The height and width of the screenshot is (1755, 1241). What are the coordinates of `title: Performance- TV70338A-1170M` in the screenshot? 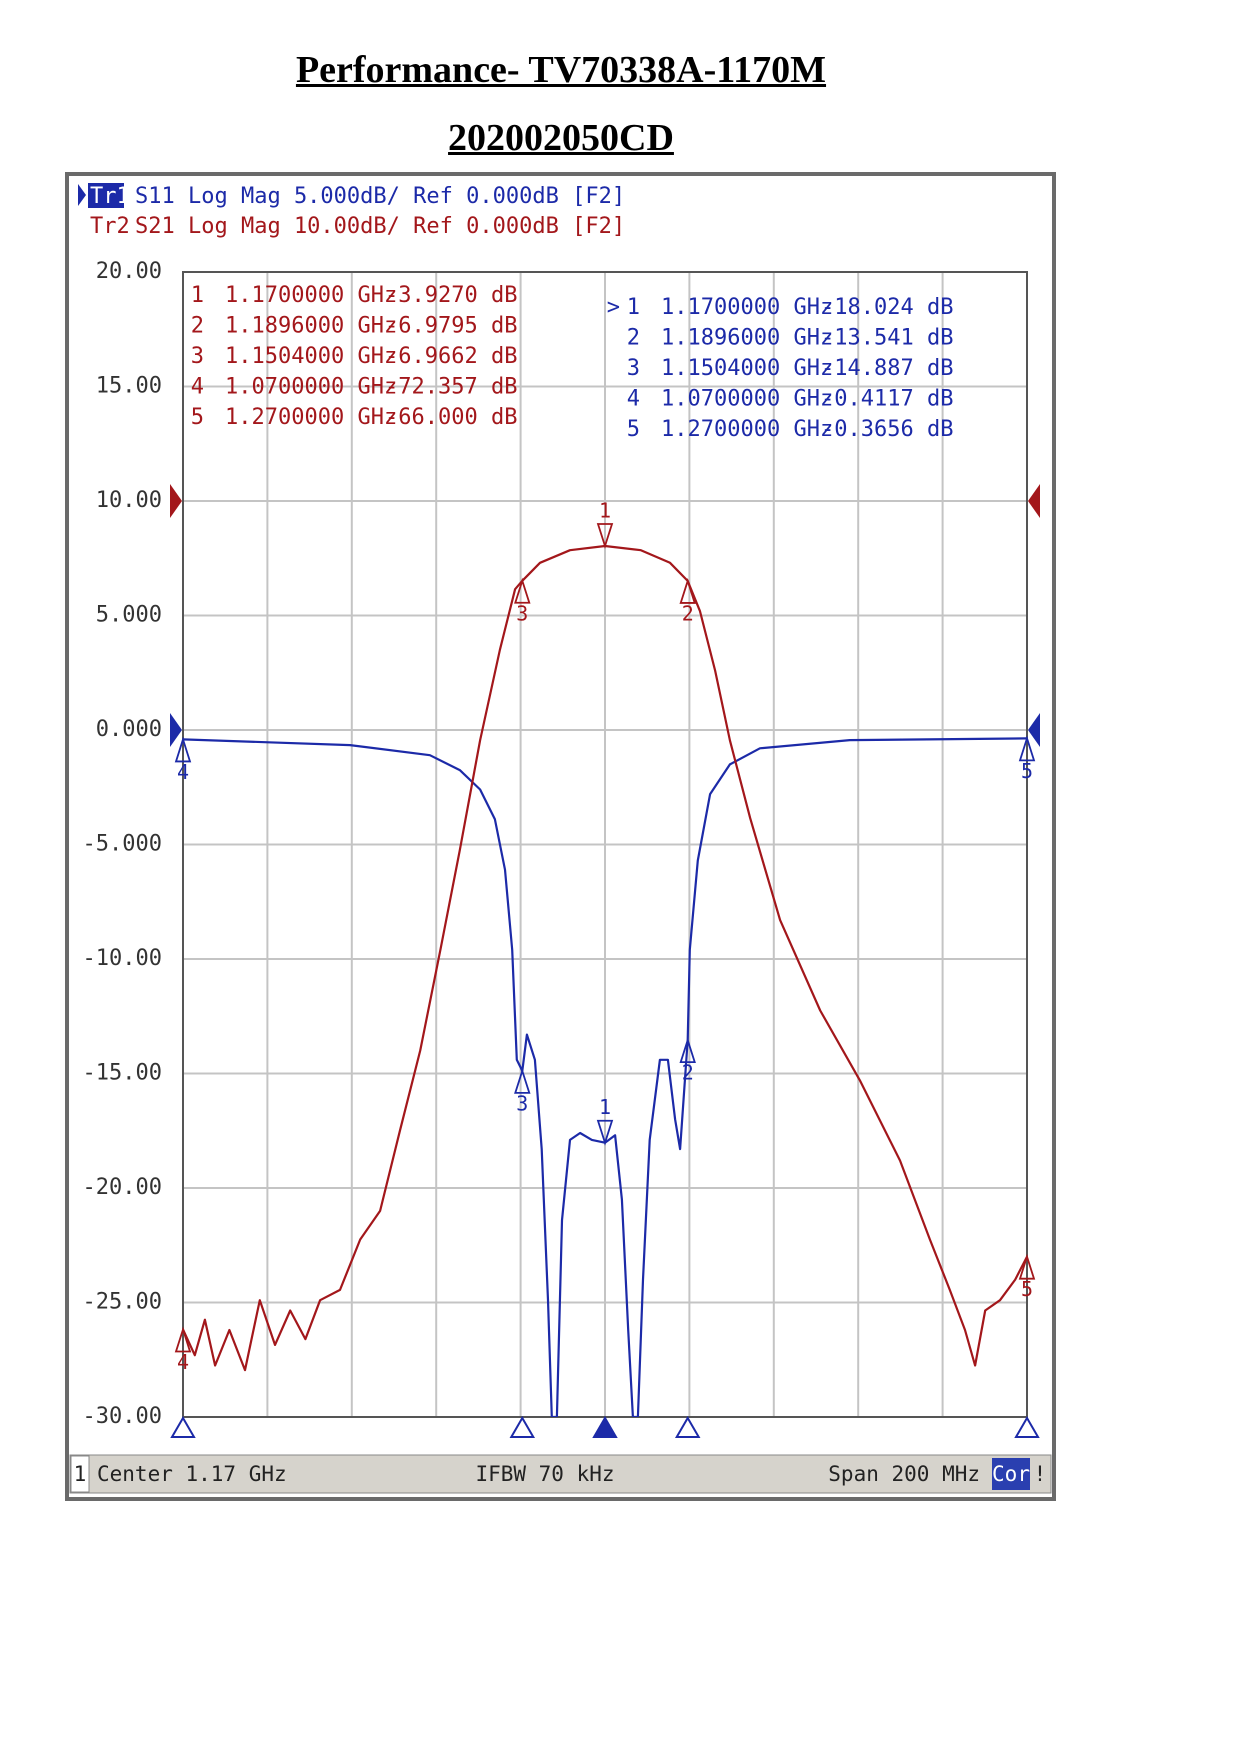 It's located at (561, 70).